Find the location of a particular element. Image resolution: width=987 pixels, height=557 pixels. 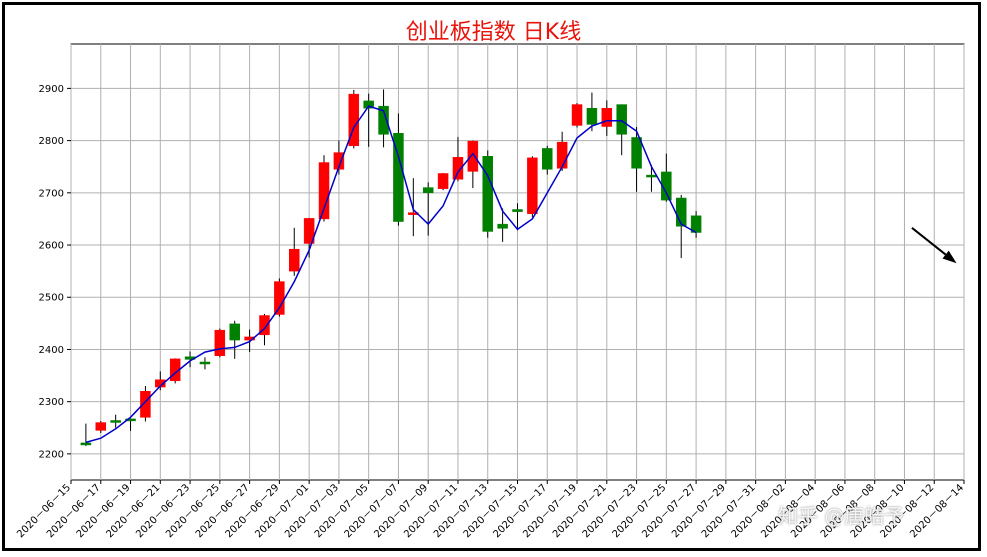

x-tick-label: 2020－07－25 is located at coordinates (640, 511).